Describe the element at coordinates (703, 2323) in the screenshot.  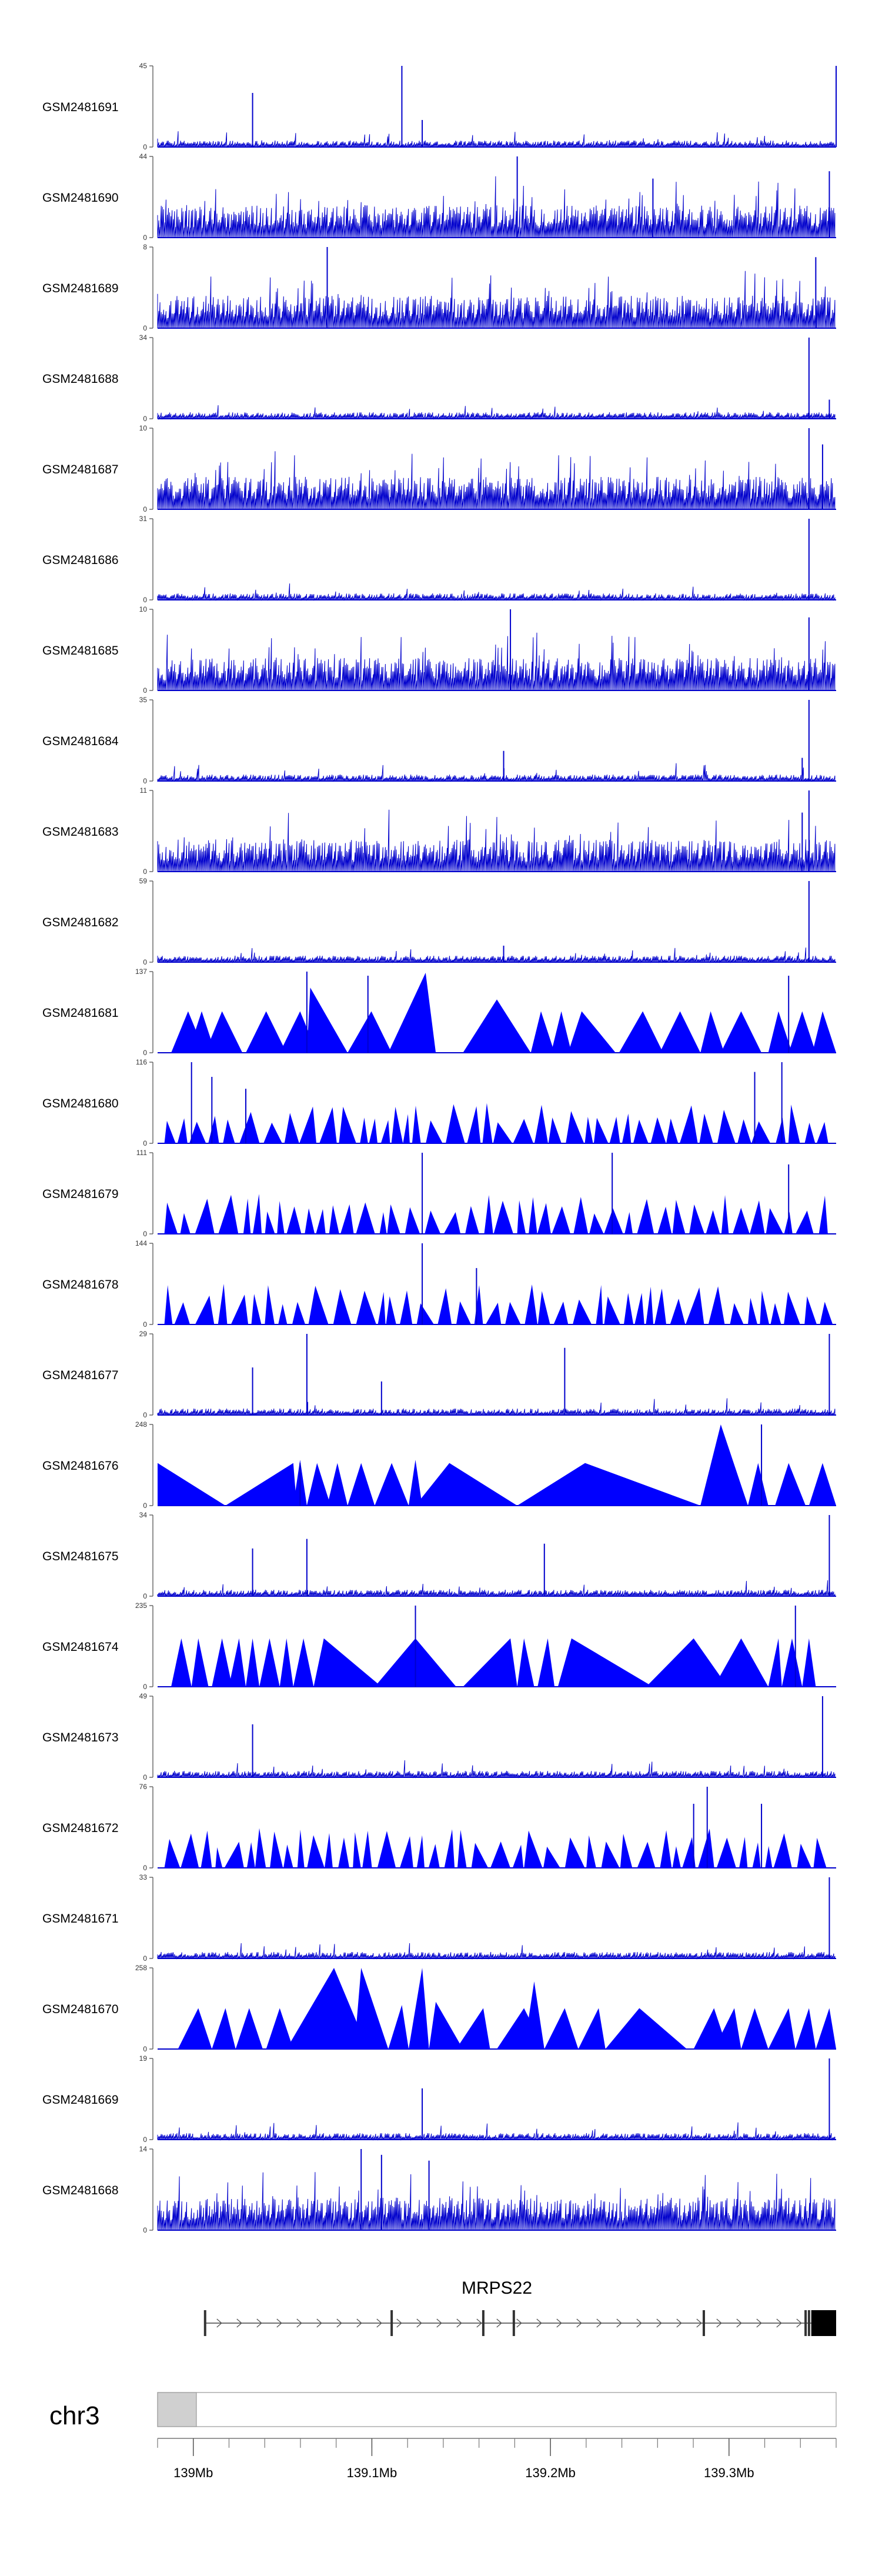
I see `exon` at that location.